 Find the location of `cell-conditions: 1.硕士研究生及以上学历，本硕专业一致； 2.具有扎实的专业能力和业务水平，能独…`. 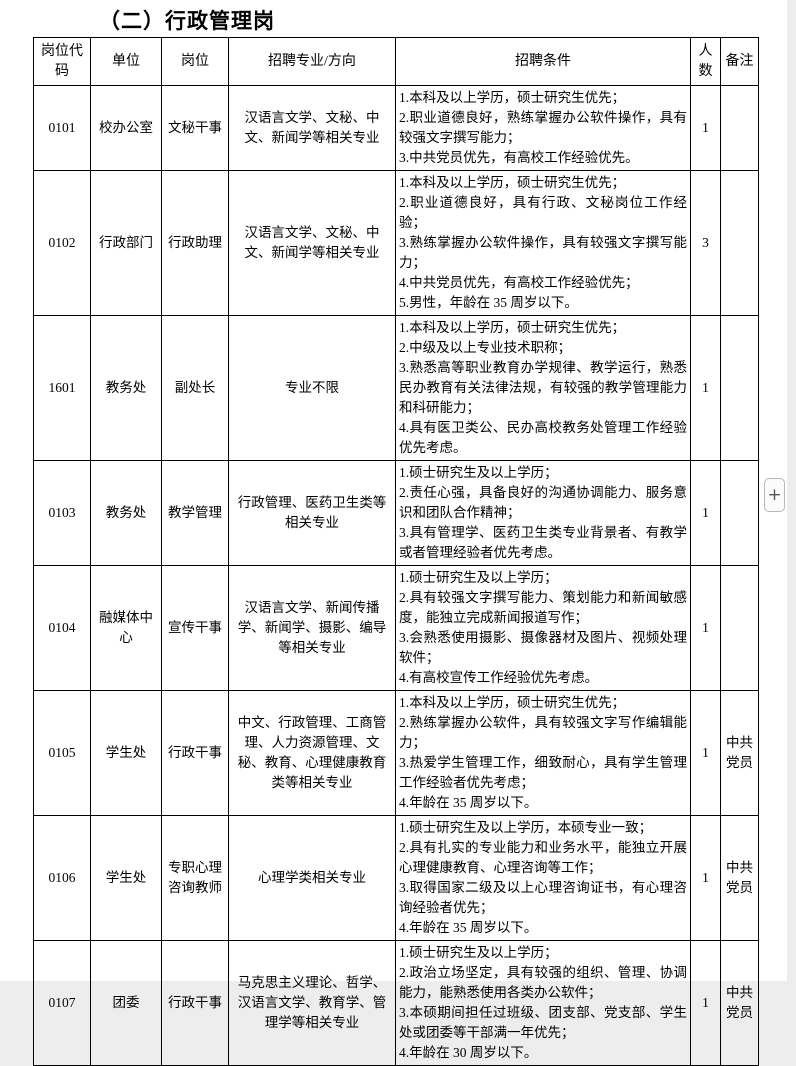

cell-conditions: 1.硕士研究生及以上学历，本硕专业一致； 2.具有扎实的专业能力和业务水平，能独… is located at coordinates (543, 878).